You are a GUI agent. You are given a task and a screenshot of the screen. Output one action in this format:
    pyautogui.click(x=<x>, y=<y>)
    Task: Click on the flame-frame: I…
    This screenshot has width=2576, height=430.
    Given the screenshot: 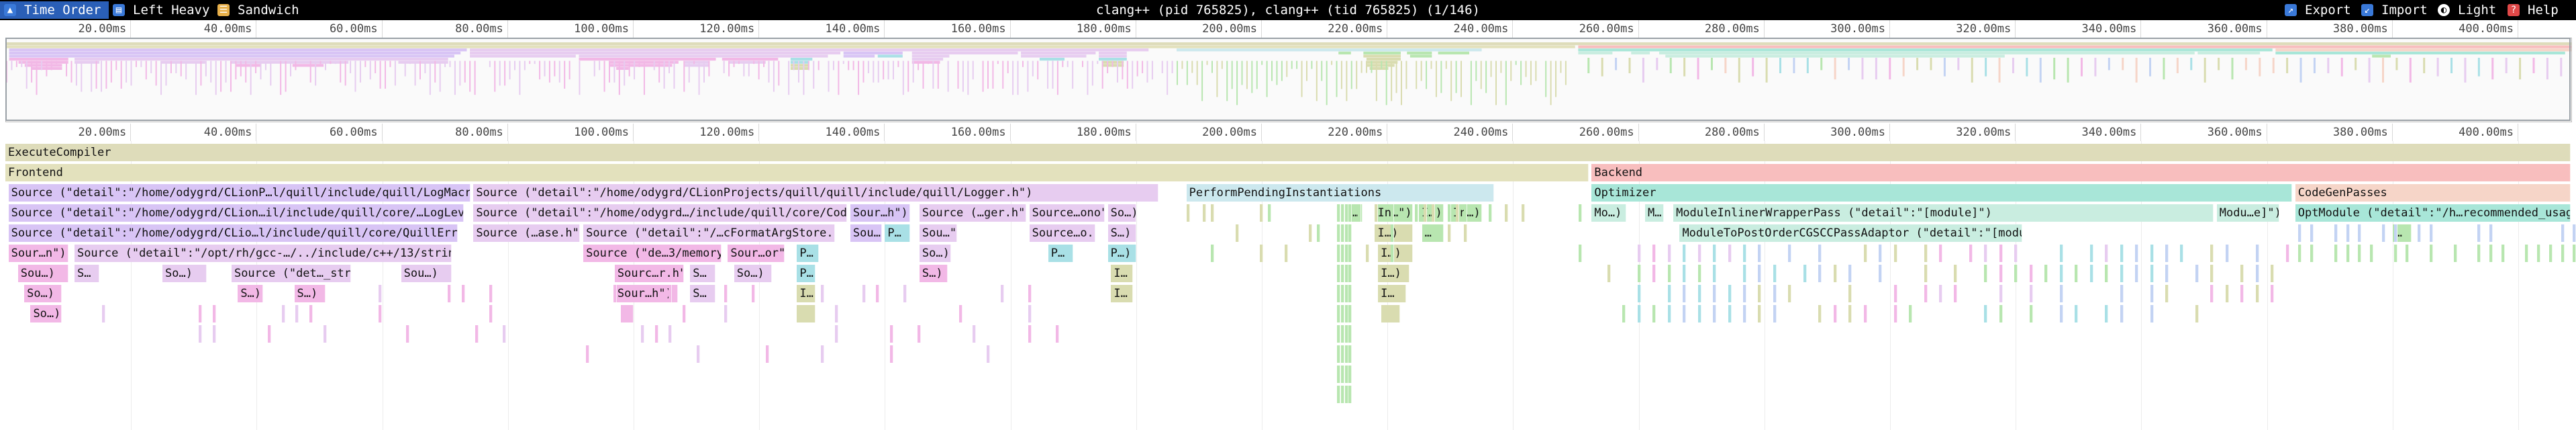 What is the action you would take?
    pyautogui.click(x=806, y=293)
    